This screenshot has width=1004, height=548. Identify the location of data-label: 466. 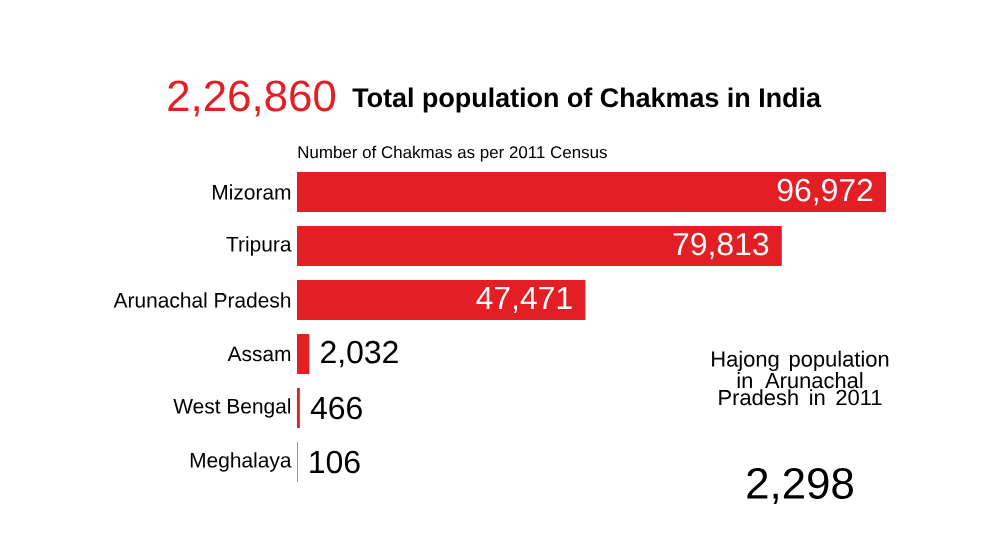
(336, 408).